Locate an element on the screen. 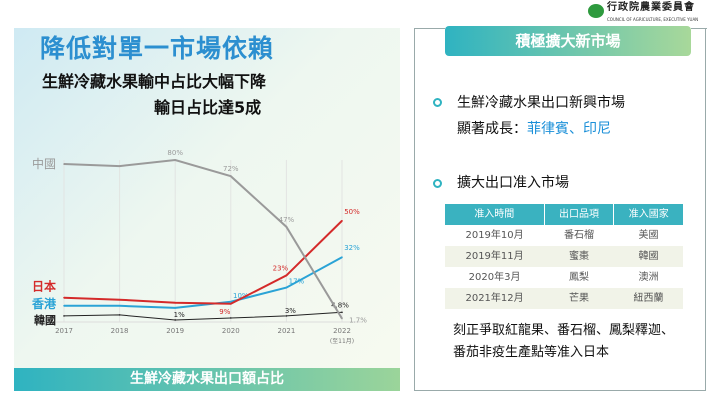  data-label: 3% is located at coordinates (290, 311).